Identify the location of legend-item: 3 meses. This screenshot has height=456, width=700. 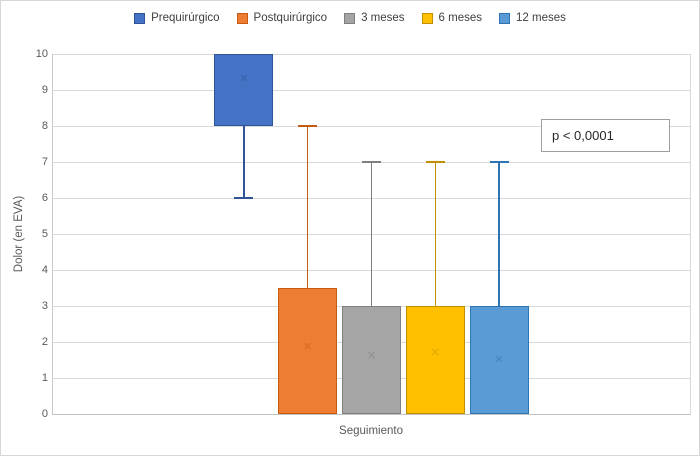
(374, 18).